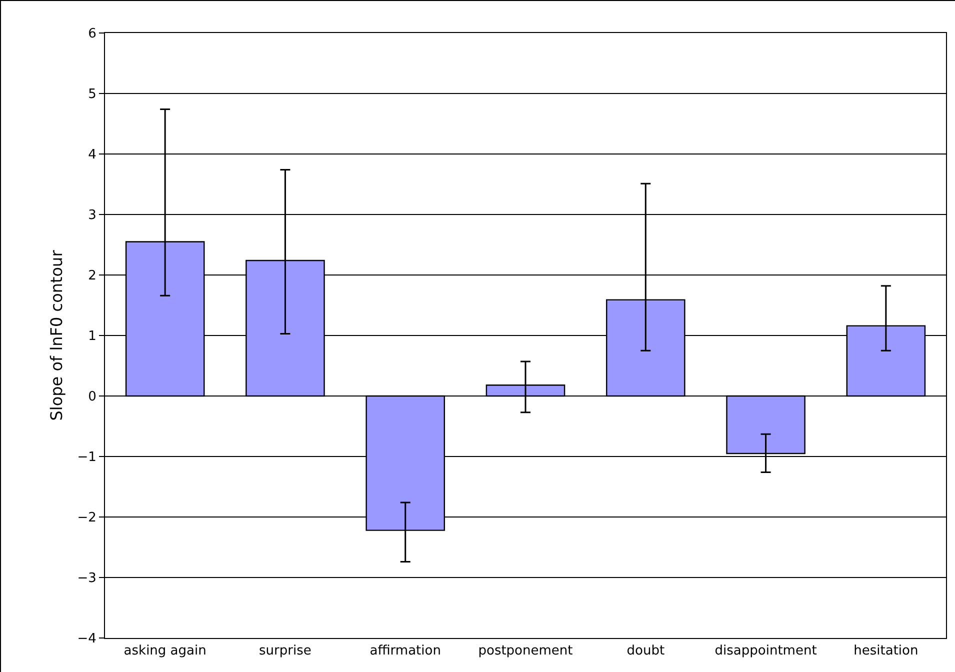  I want to click on y-tick-label: 1, so click(92, 336).